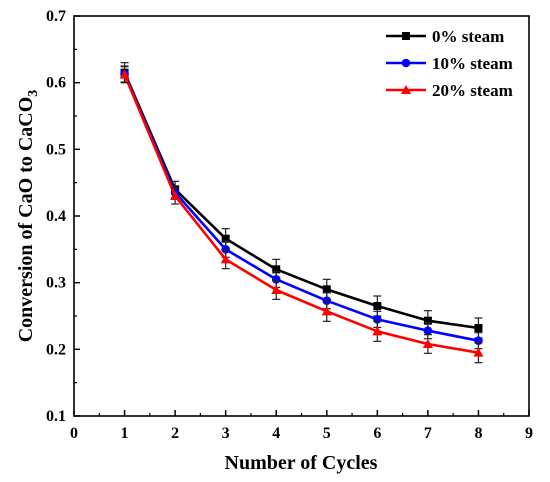 This screenshot has width=550, height=482. What do you see at coordinates (56, 349) in the screenshot?
I see `y-tick-label: 0.2` at bounding box center [56, 349].